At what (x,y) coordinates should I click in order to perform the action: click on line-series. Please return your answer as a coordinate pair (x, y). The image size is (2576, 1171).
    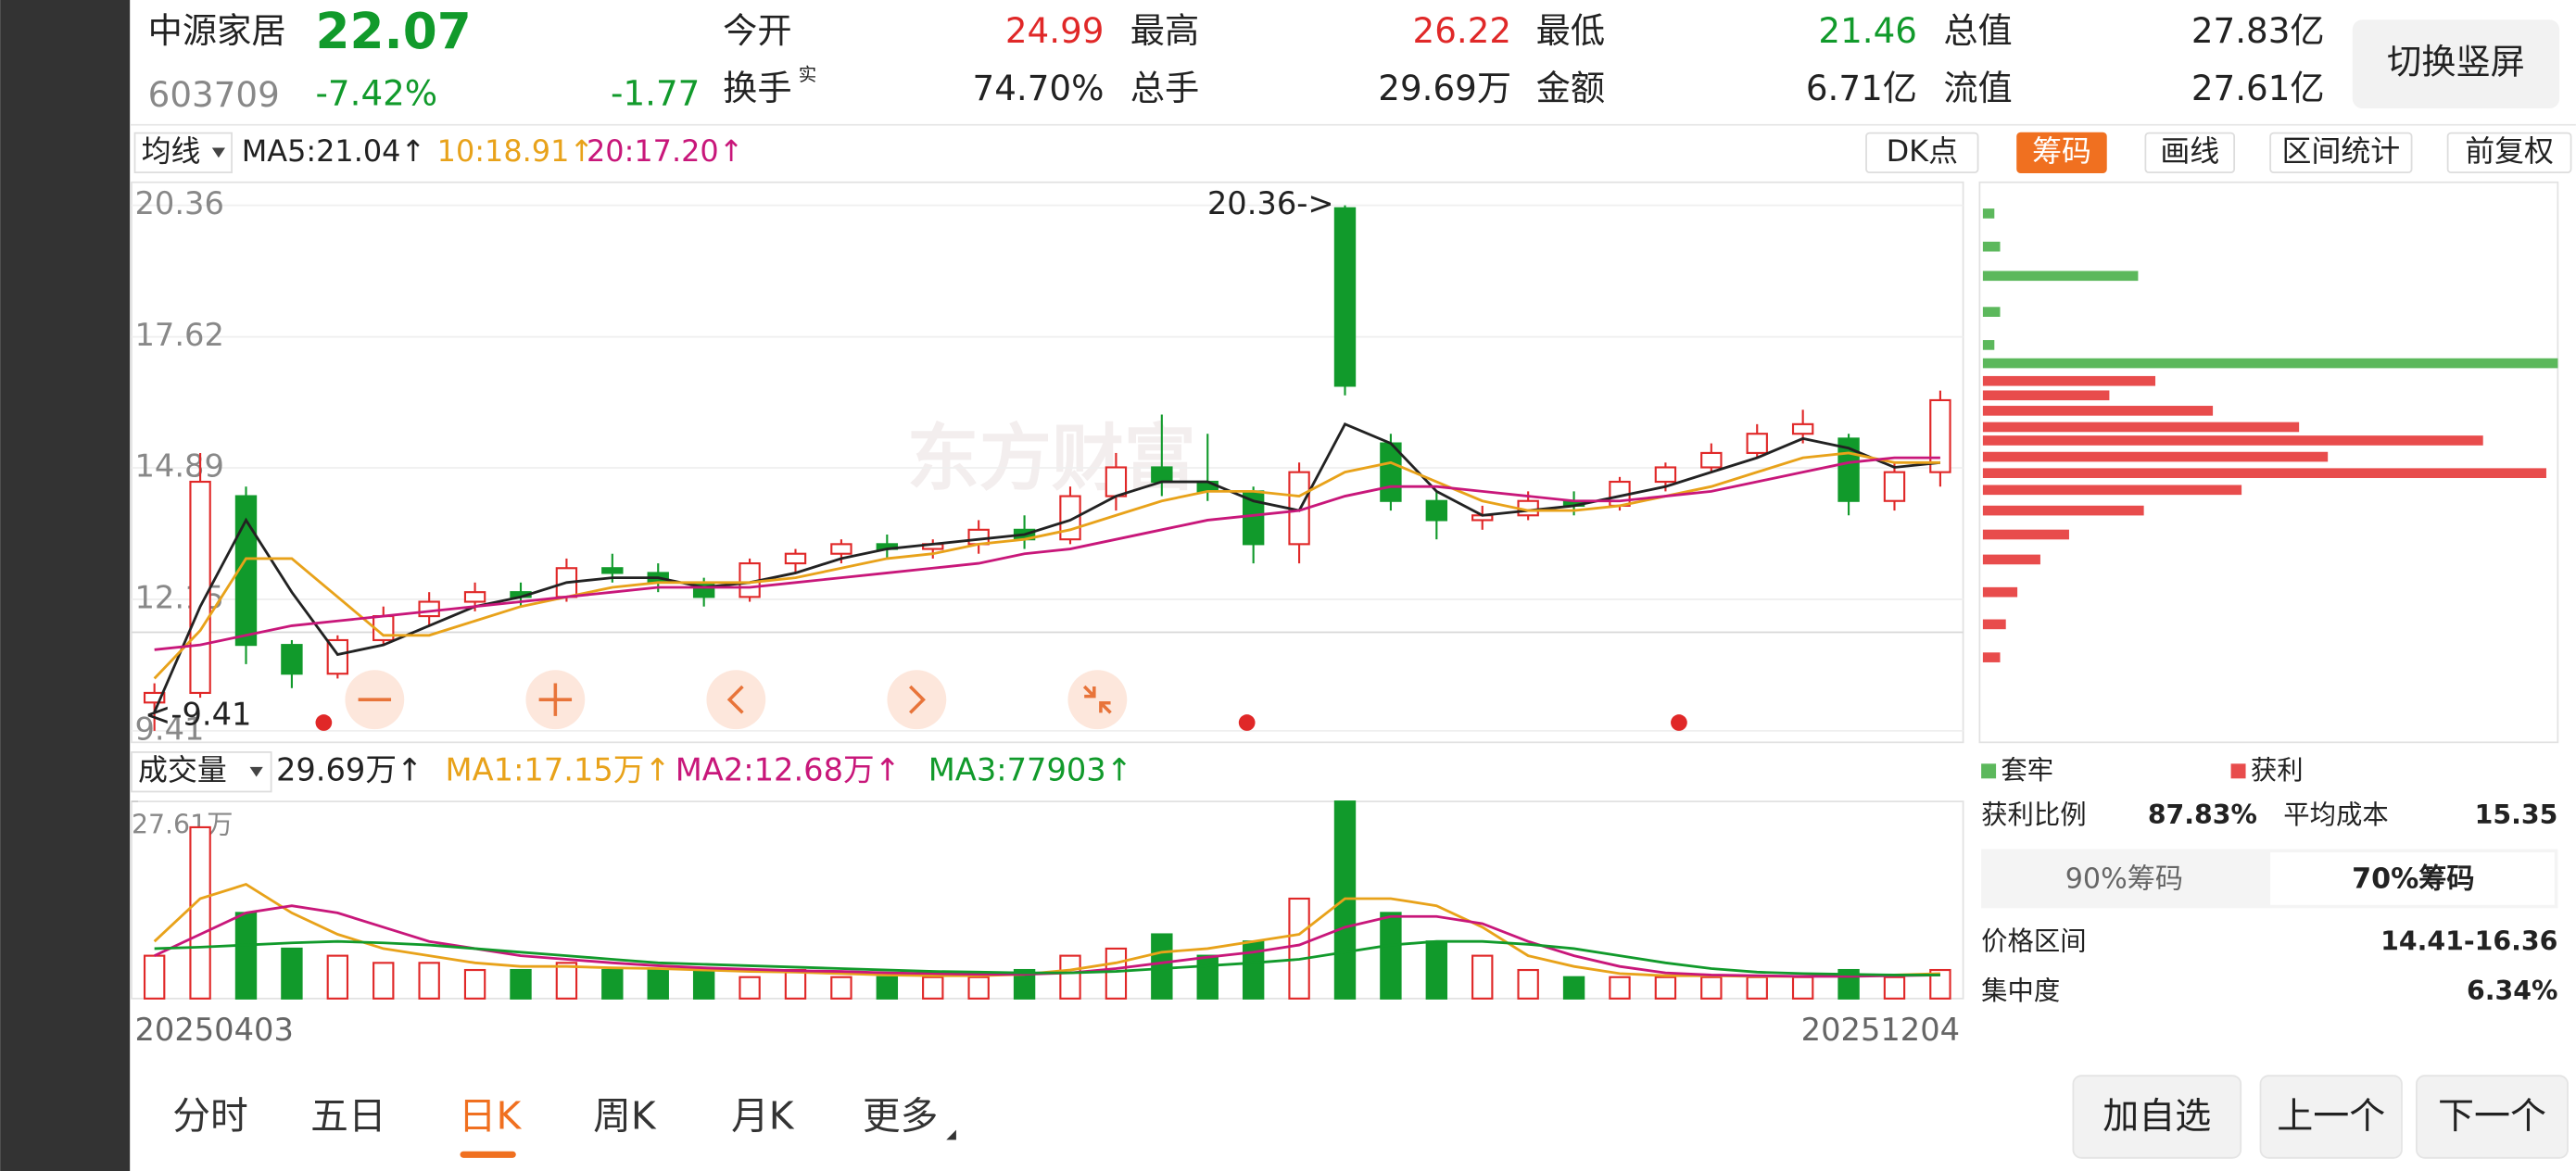
    Looking at the image, I should click on (1047, 957).